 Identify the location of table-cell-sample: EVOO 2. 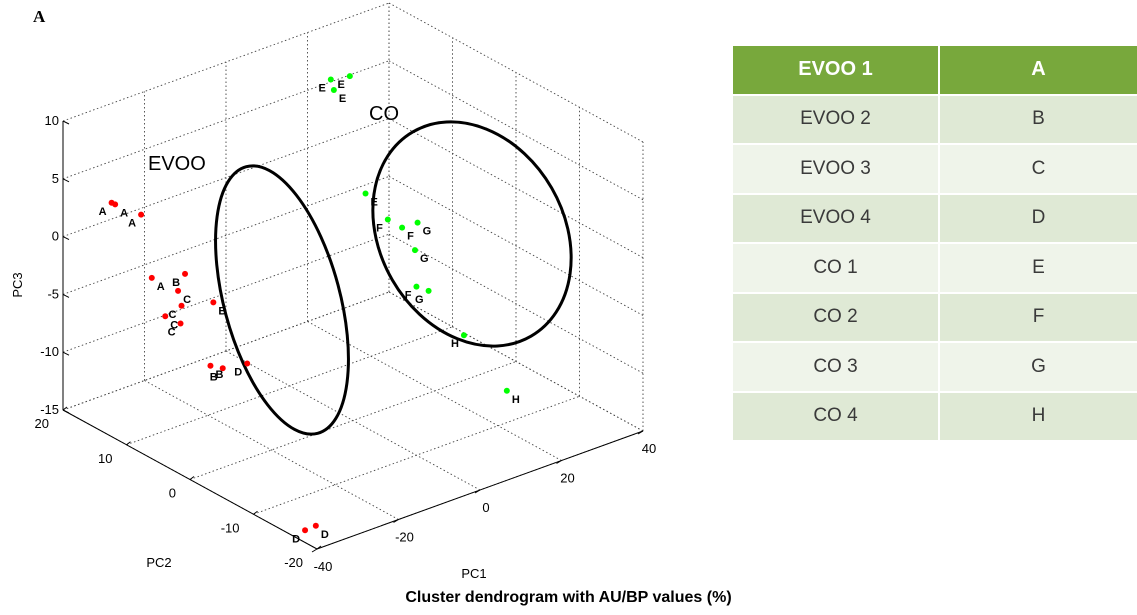
(836, 119).